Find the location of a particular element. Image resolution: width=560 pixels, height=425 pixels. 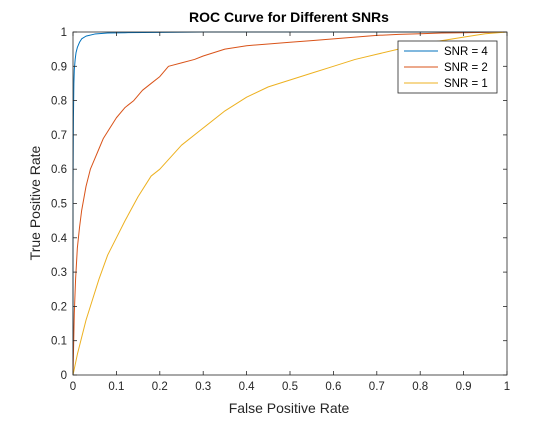

y-tick-label: 0.6 is located at coordinates (59, 170).